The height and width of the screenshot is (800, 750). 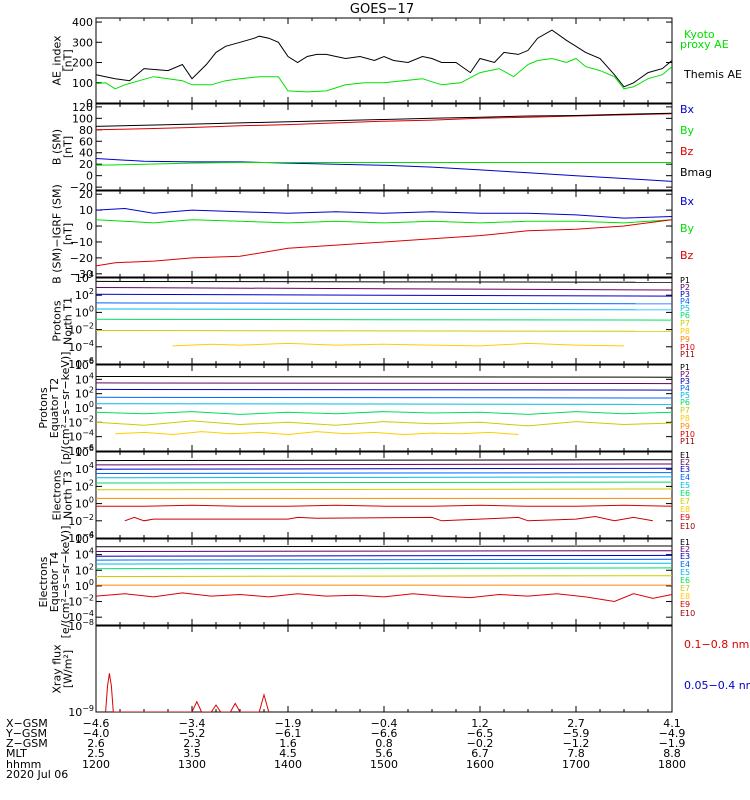 What do you see at coordinates (384, 468) in the screenshot?
I see `series-line-e3` at bounding box center [384, 468].